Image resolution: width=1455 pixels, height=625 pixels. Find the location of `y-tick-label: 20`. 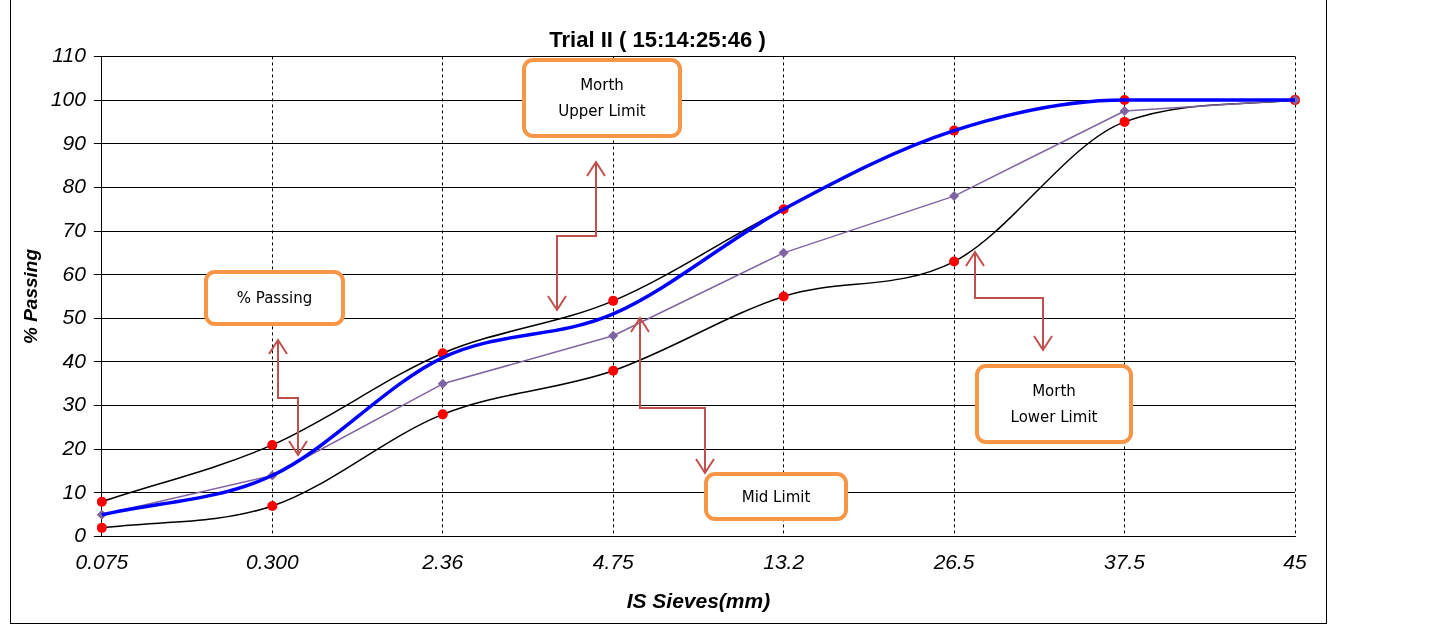

y-tick-label: 20 is located at coordinates (74, 448).